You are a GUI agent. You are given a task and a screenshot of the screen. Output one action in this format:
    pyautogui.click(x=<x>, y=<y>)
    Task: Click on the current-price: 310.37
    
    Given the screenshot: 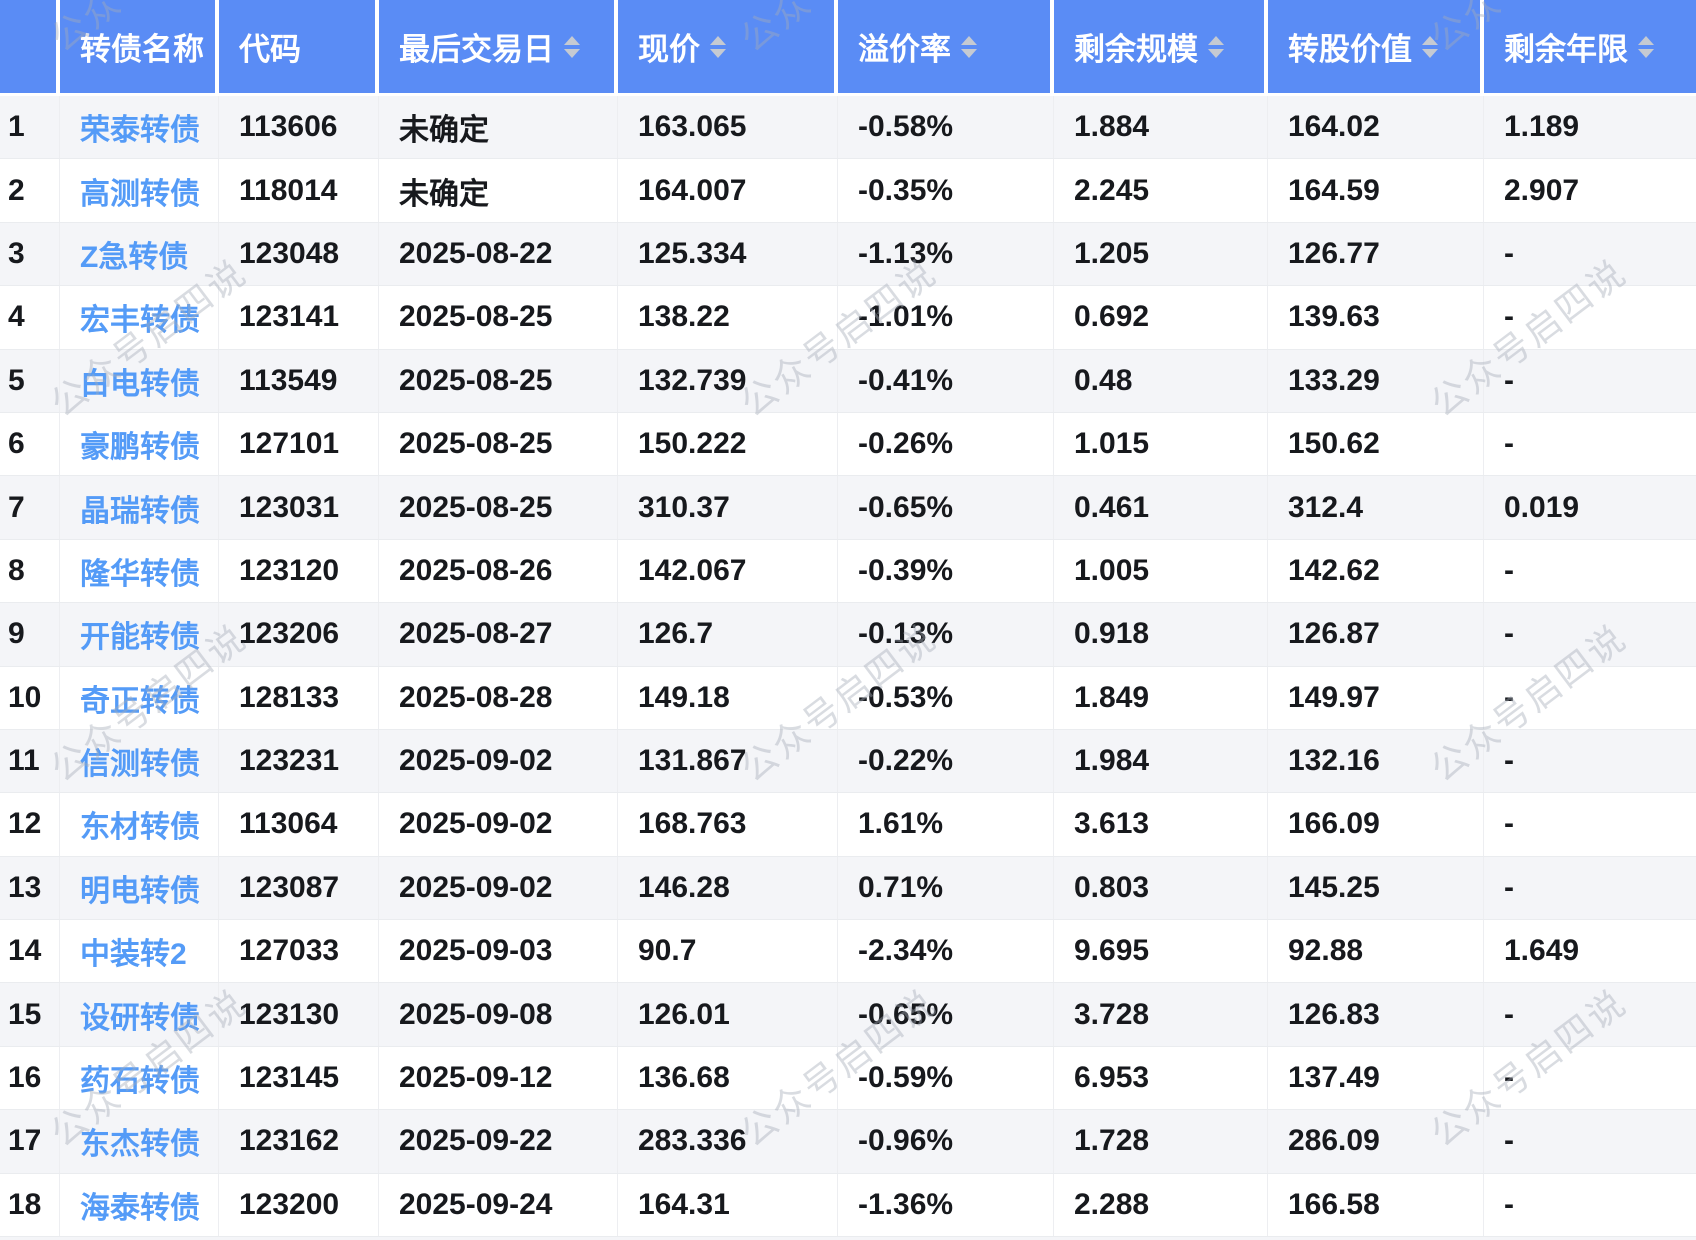 What is the action you would take?
    pyautogui.click(x=728, y=507)
    